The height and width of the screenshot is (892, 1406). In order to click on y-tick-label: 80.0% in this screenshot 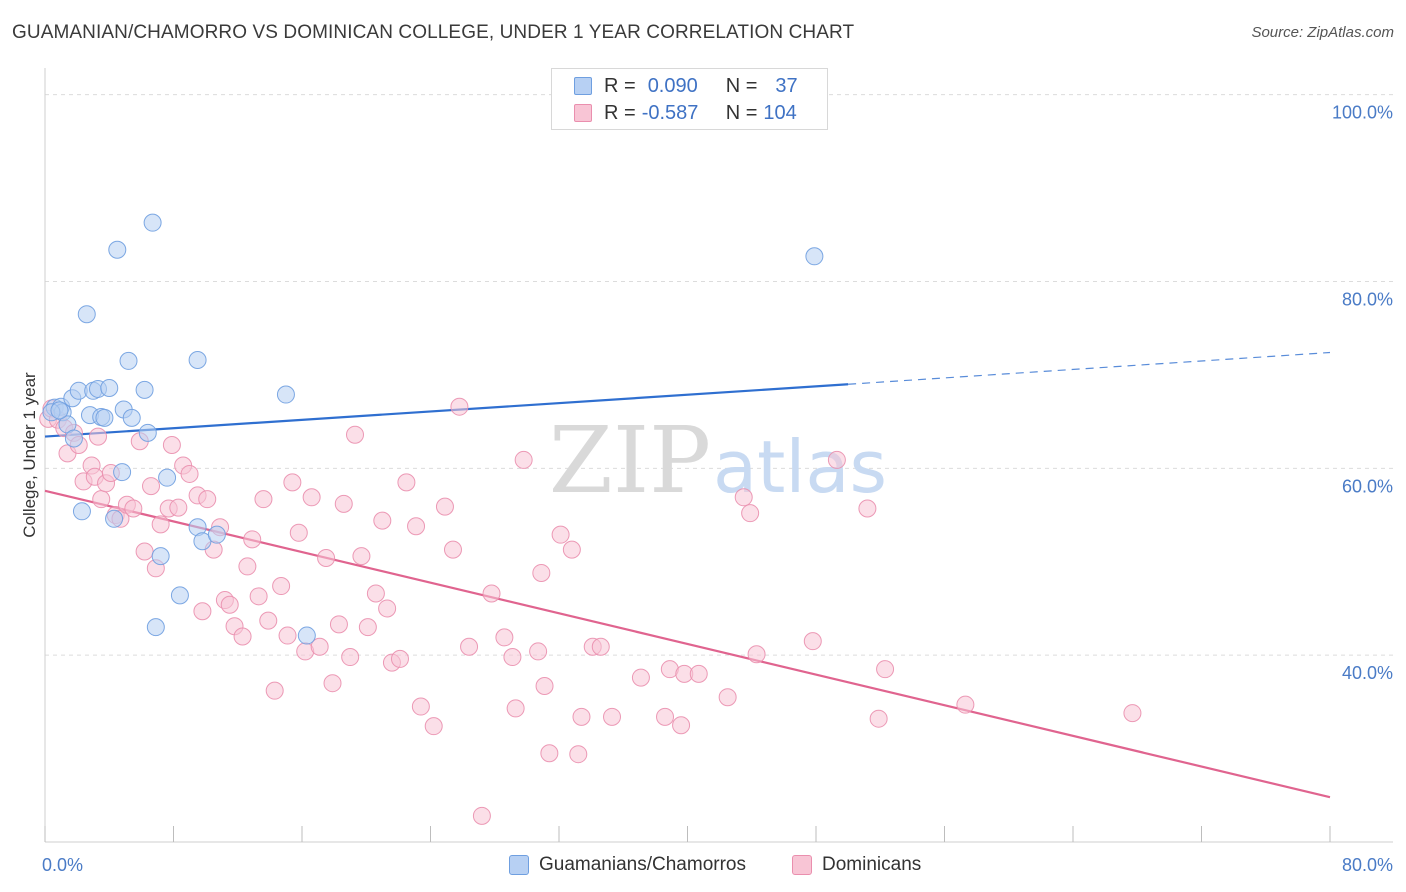, I will do `click(1367, 300)`.